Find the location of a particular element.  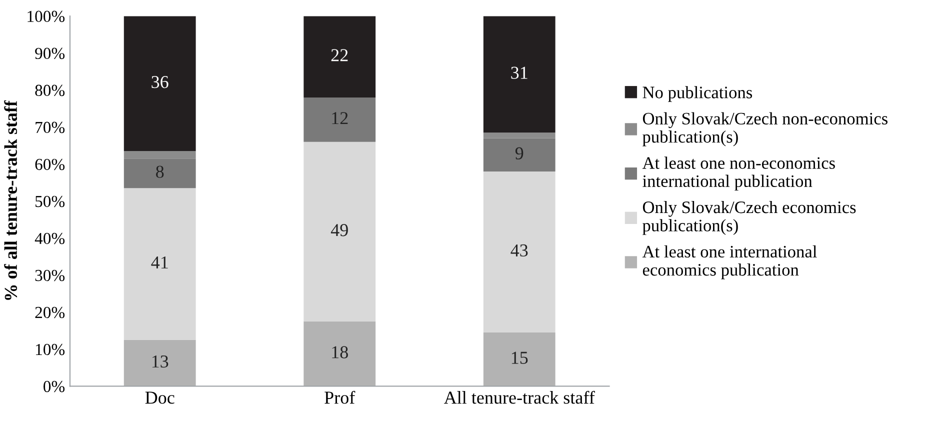

data-label: 15 is located at coordinates (520, 358).